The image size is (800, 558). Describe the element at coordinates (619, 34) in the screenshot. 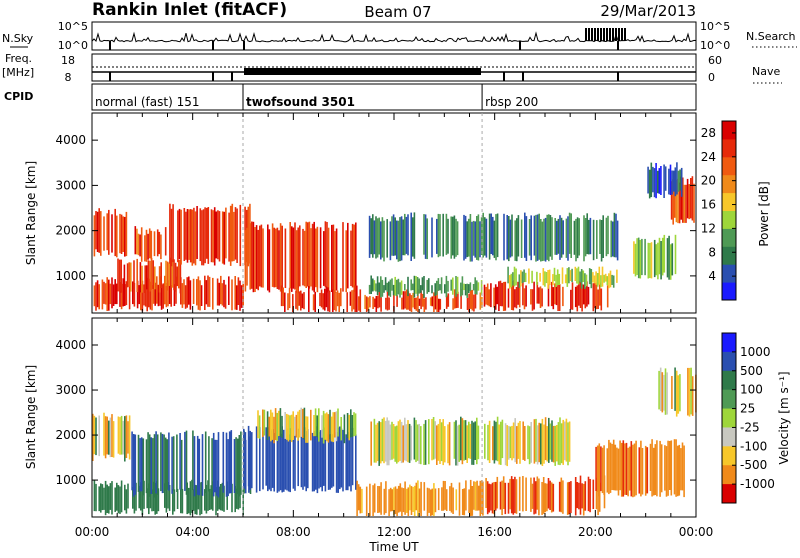

I see `nsky-spike` at that location.